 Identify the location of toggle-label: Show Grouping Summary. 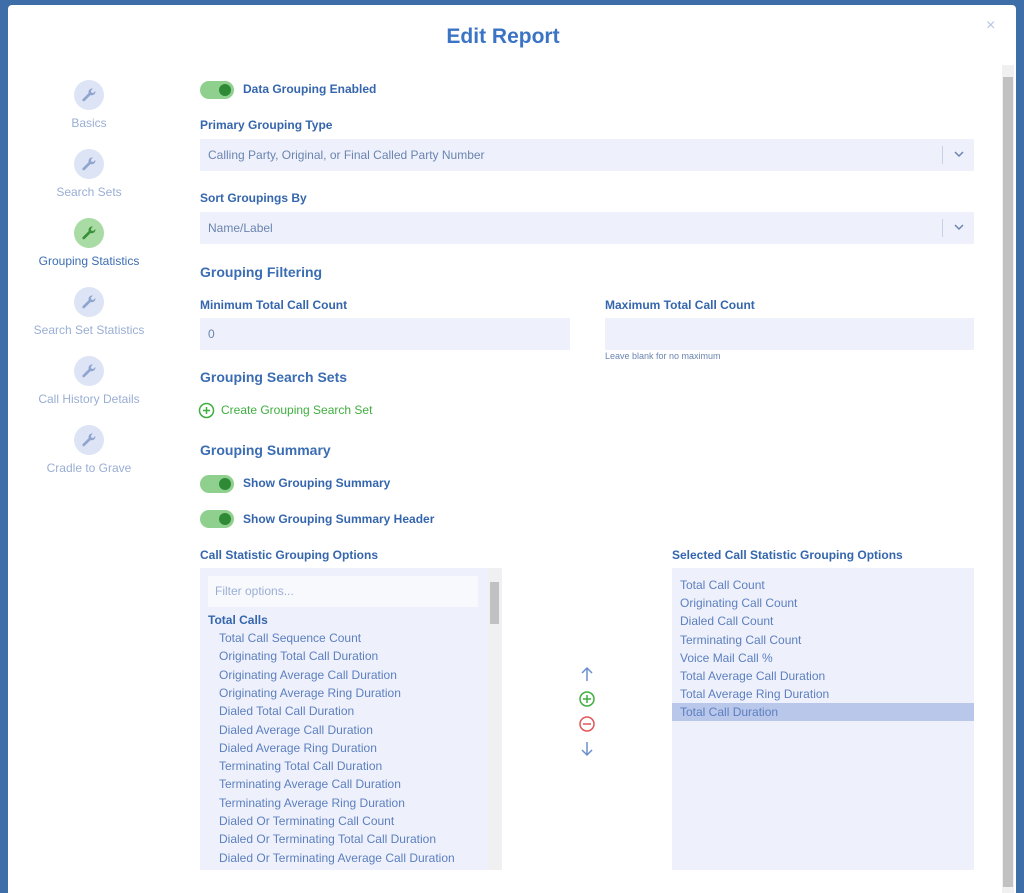
(317, 483).